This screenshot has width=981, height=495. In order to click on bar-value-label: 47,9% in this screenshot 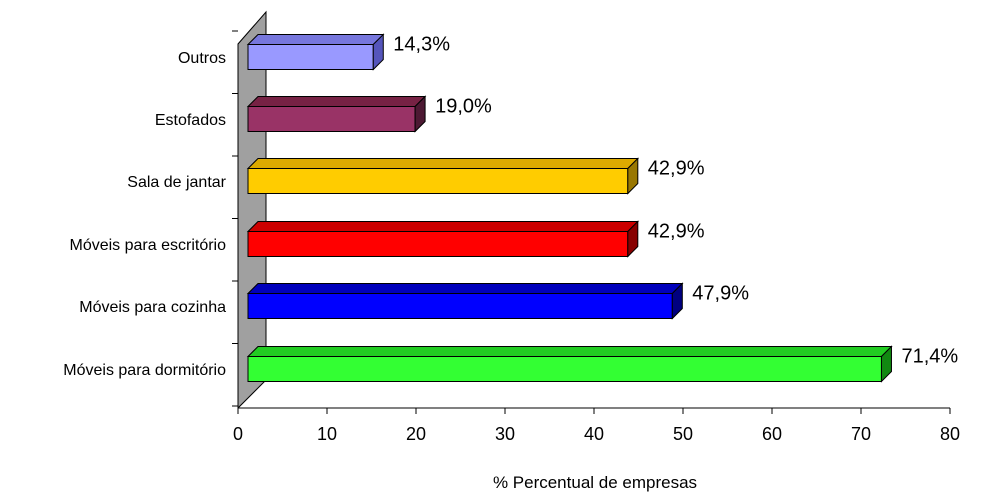, I will do `click(720, 294)`.